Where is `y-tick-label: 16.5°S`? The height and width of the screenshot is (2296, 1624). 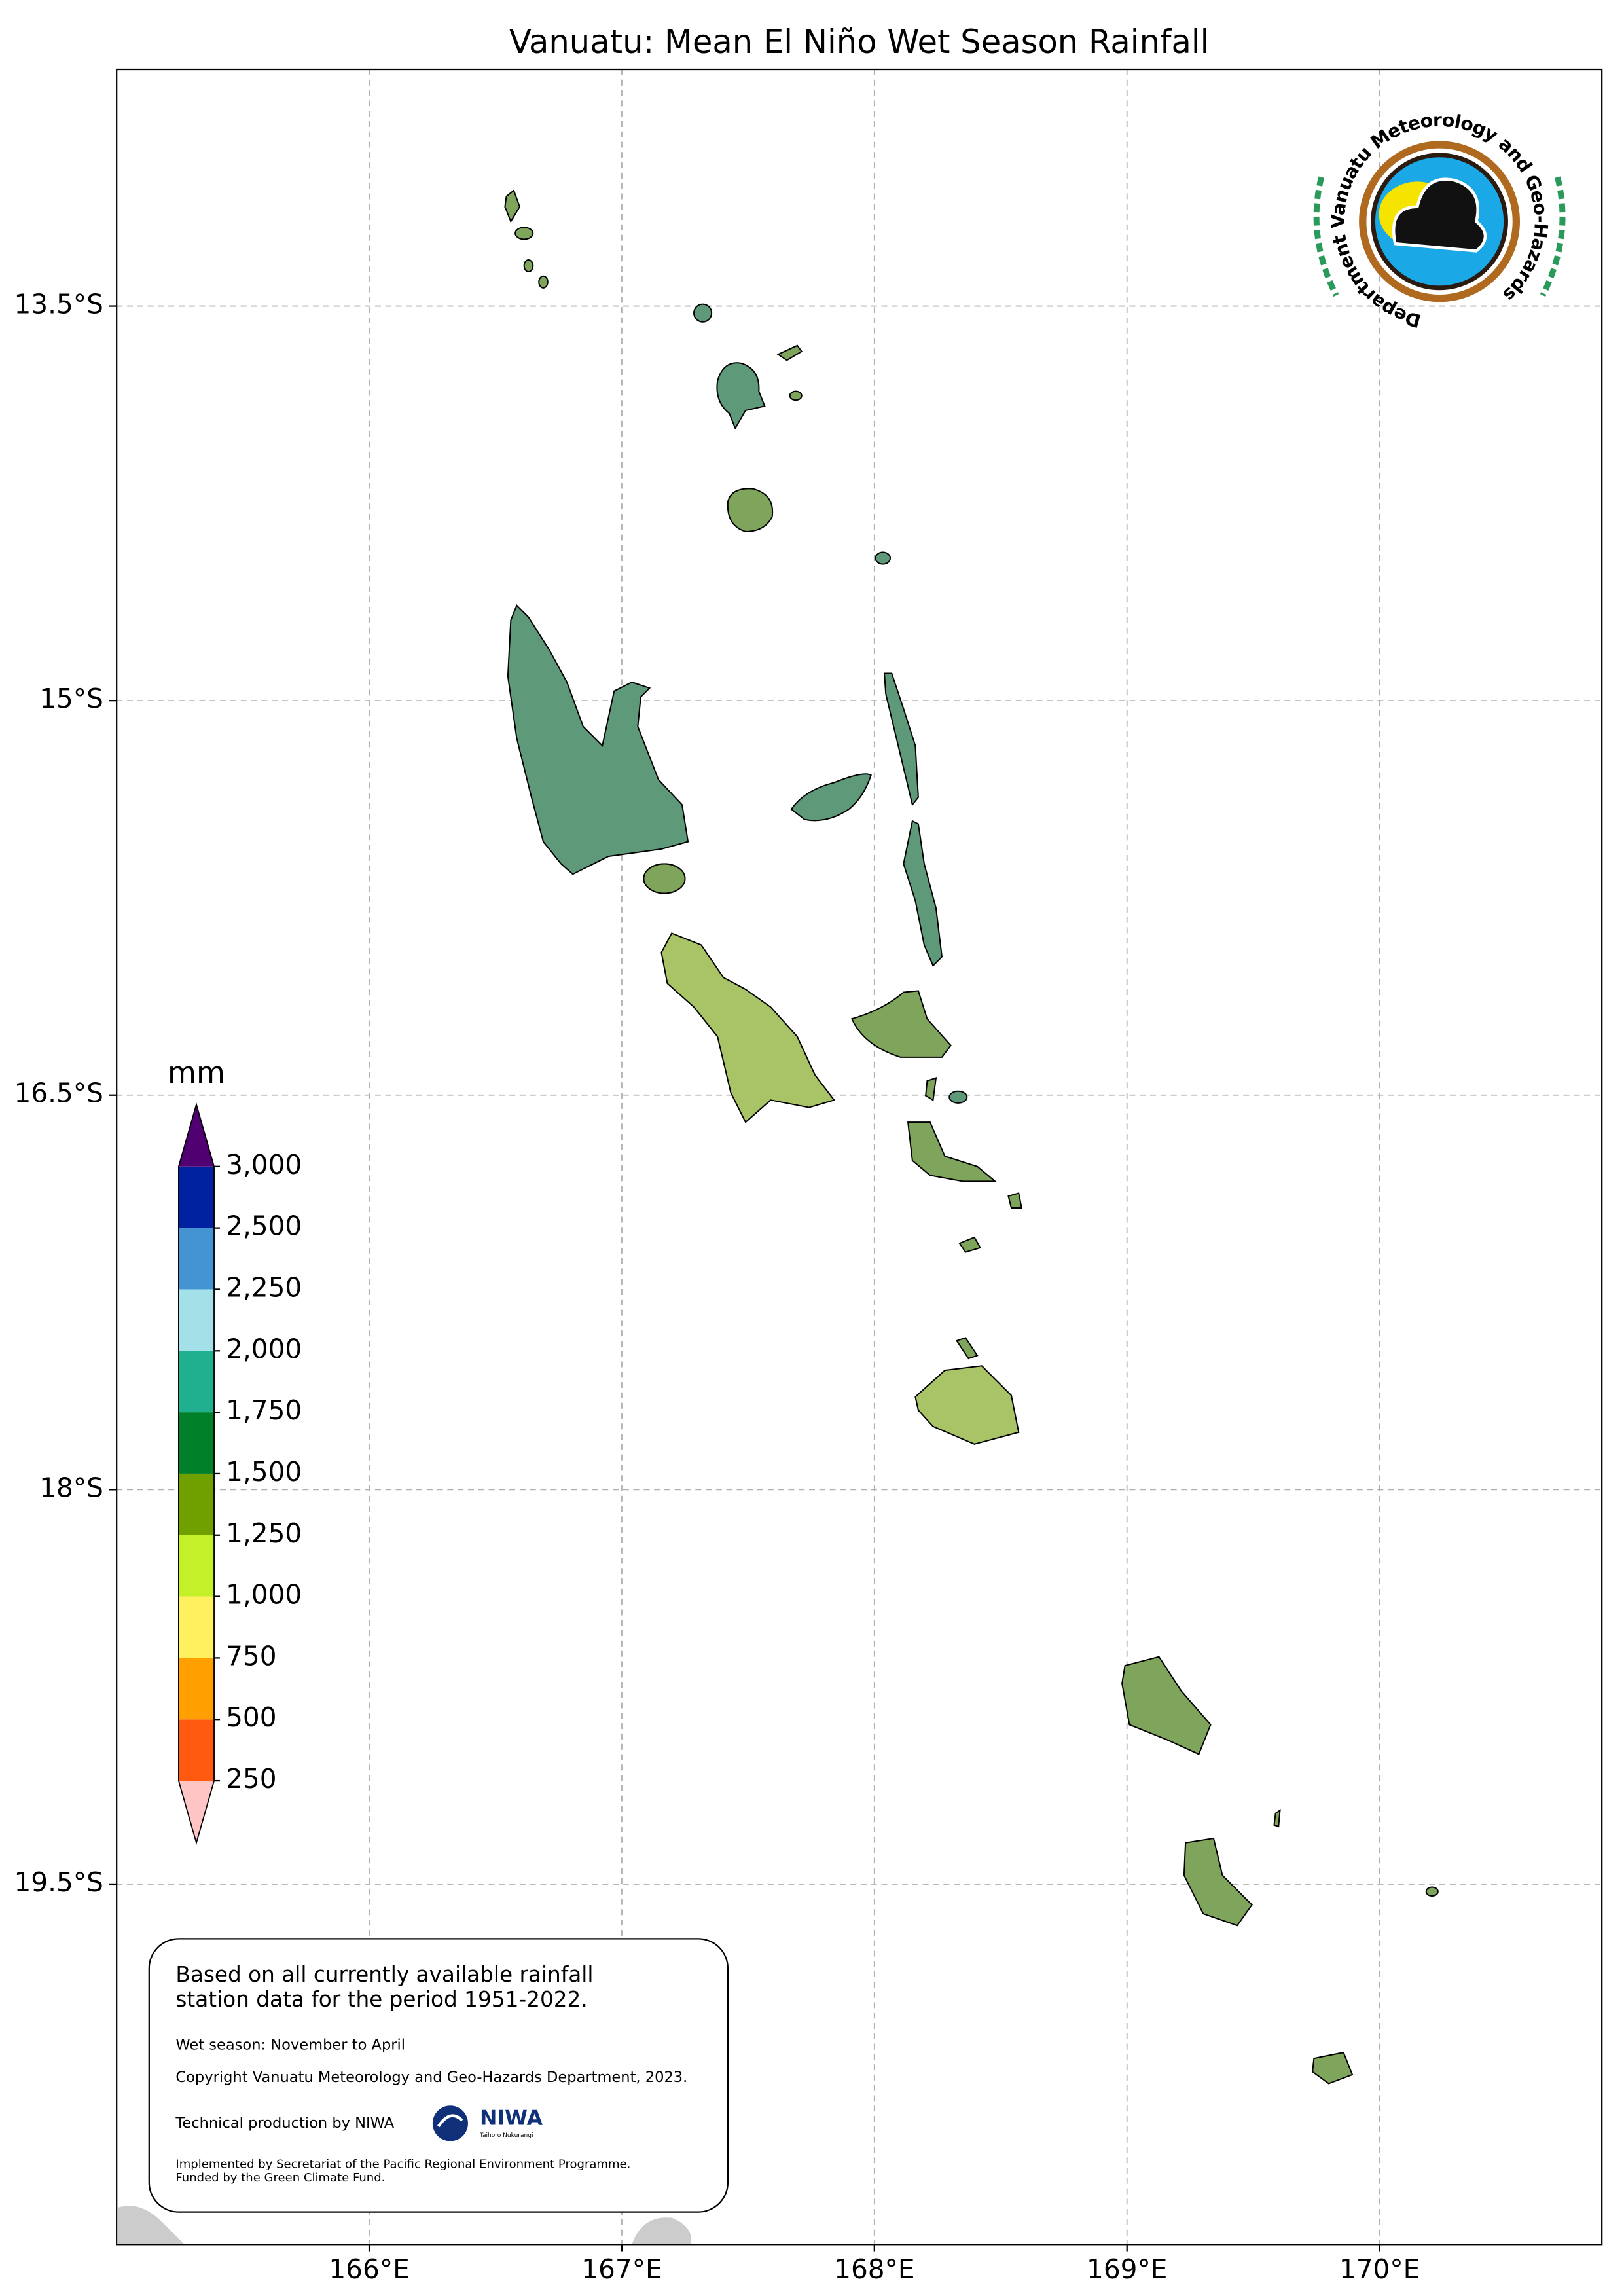
y-tick-label: 16.5°S is located at coordinates (58, 1093).